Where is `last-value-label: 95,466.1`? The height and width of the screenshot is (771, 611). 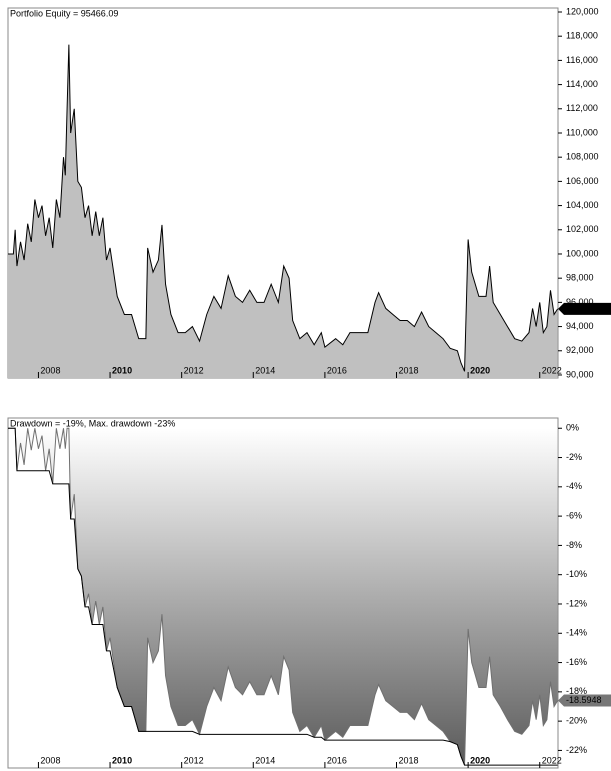 last-value-label: 95,466.1 is located at coordinates (583, 308).